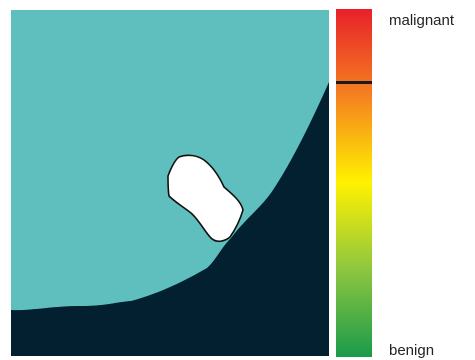 The image size is (475, 360). Describe the element at coordinates (354, 82) in the screenshot. I see `risk-level-marker` at that location.